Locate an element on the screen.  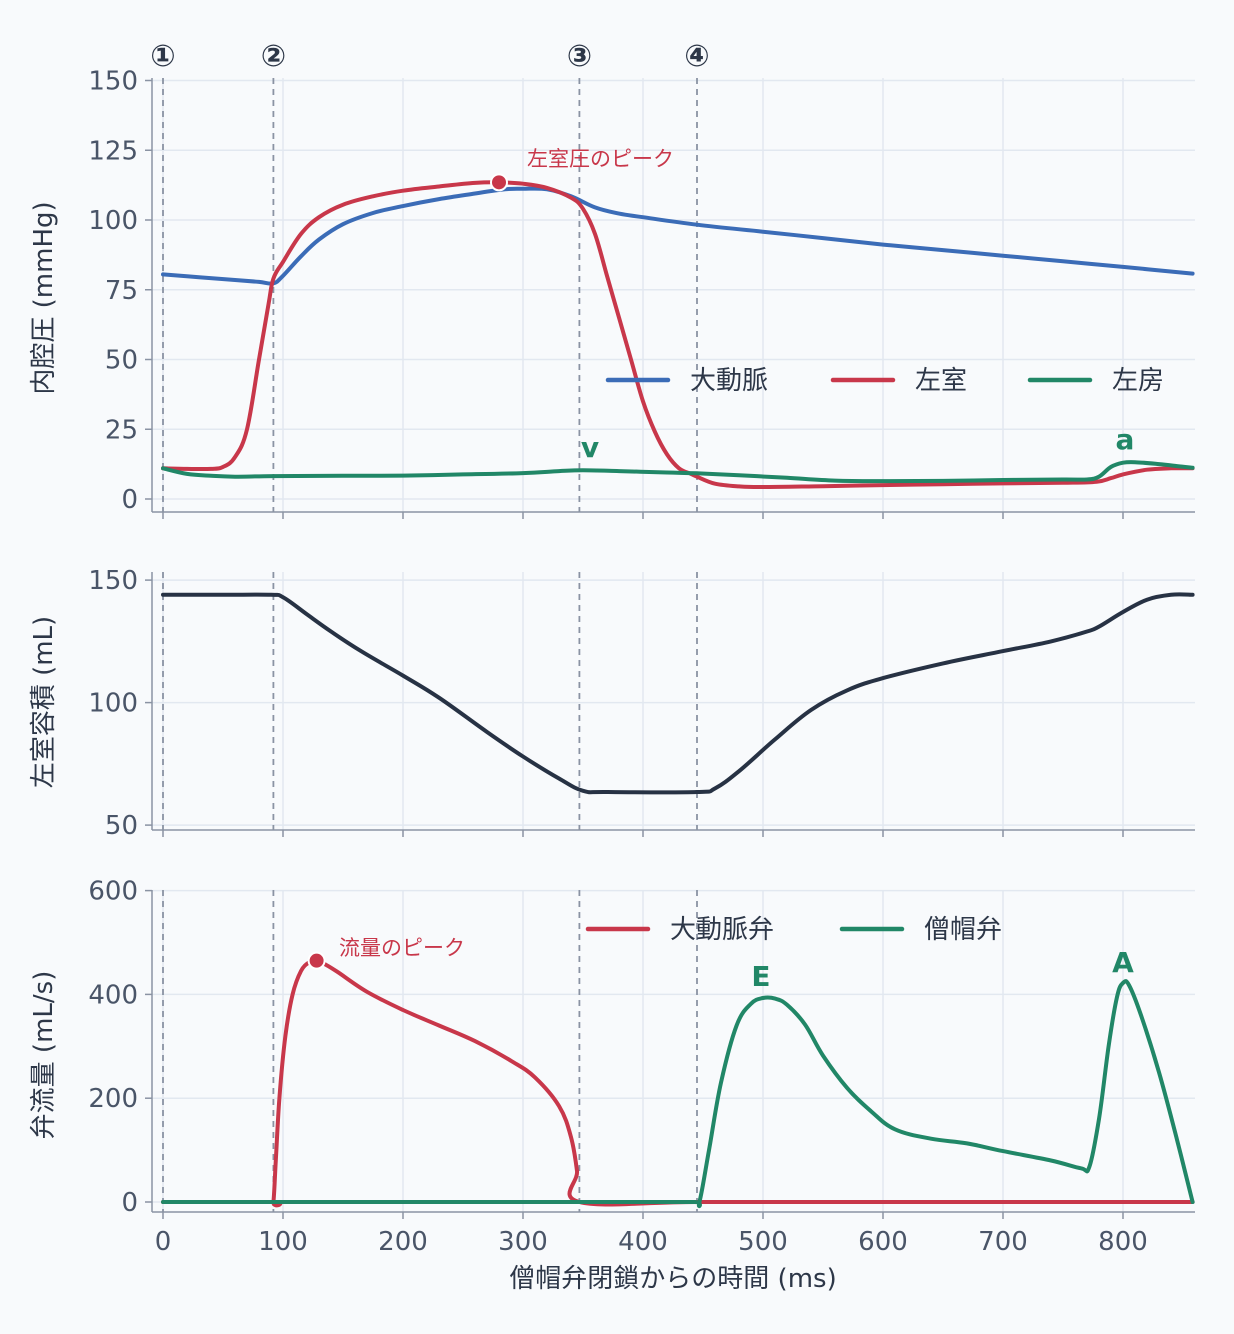
event-marker-label: ④ is located at coordinates (696, 56).